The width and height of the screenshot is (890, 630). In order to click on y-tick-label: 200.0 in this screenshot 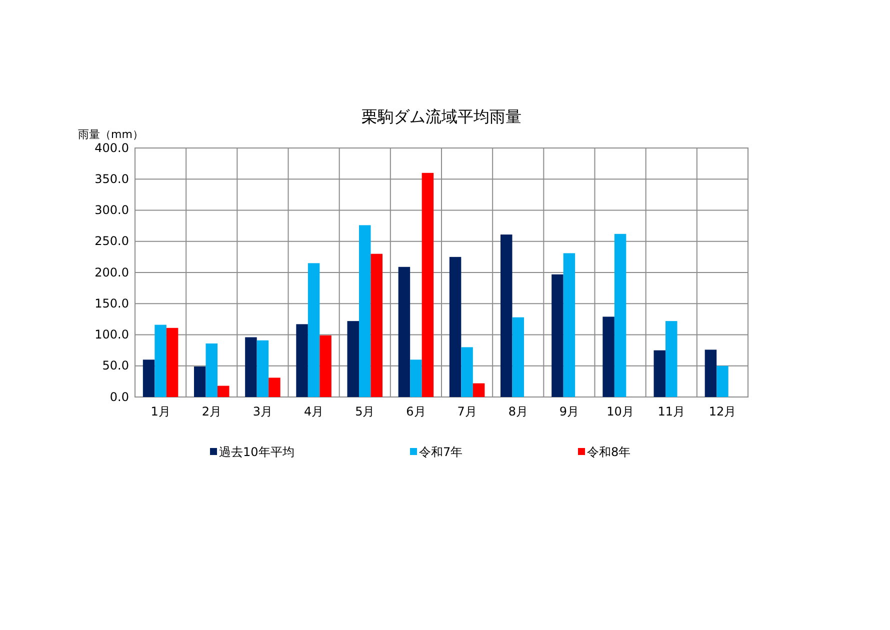, I will do `click(111, 272)`.